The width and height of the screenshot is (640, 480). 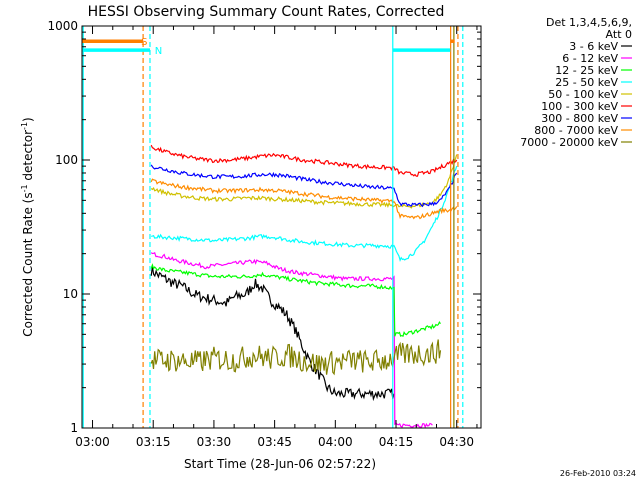 I want to click on legend-entry-5: 100 - 300 keV, so click(x=579, y=106).